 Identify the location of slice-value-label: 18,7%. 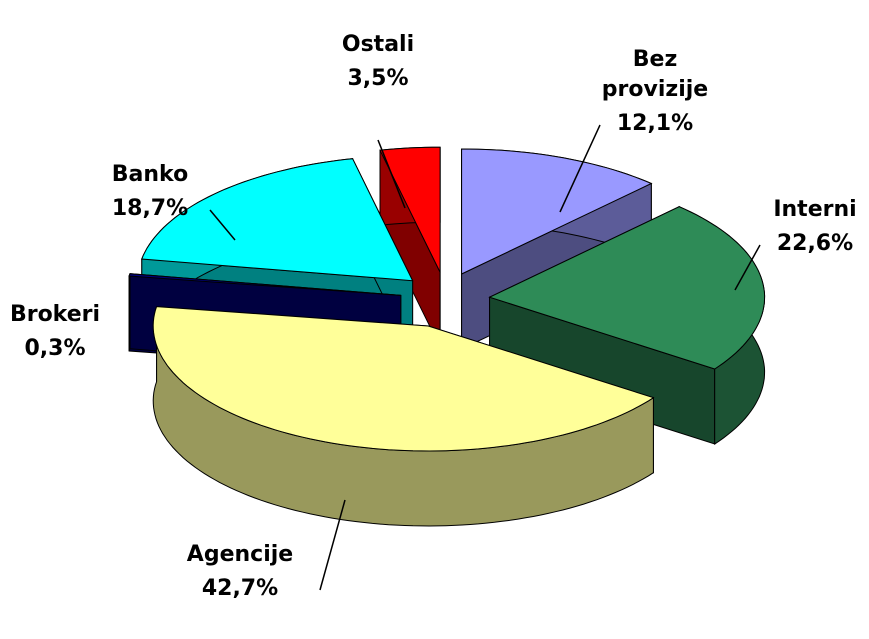
(150, 208).